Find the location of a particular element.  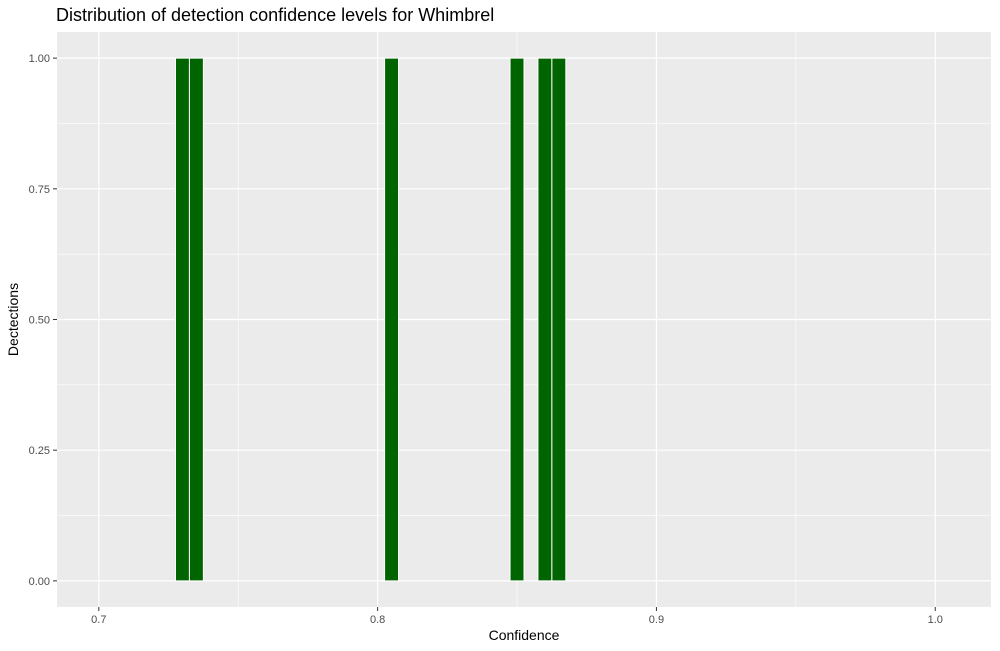

x-tick-label: 1.0 is located at coordinates (935, 620).